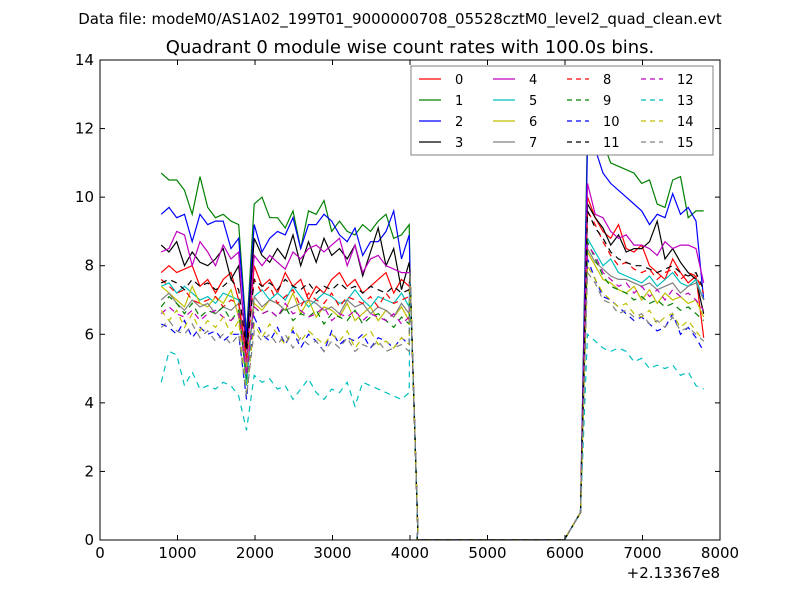  Describe the element at coordinates (685, 143) in the screenshot. I see `legend-label-15: 15` at that location.